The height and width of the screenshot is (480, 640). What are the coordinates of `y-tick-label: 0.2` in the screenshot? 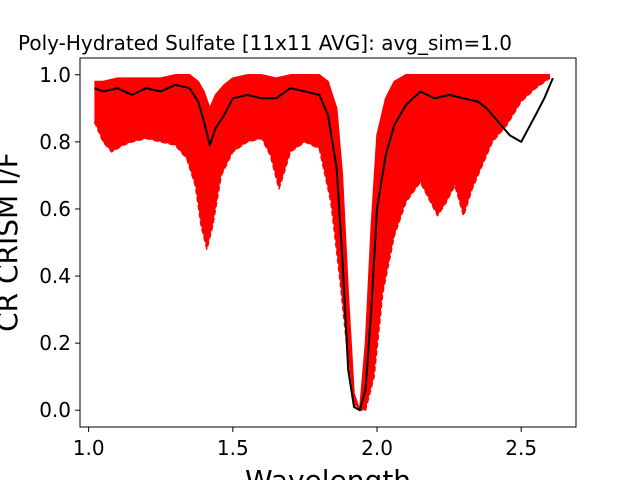 It's located at (55, 343).